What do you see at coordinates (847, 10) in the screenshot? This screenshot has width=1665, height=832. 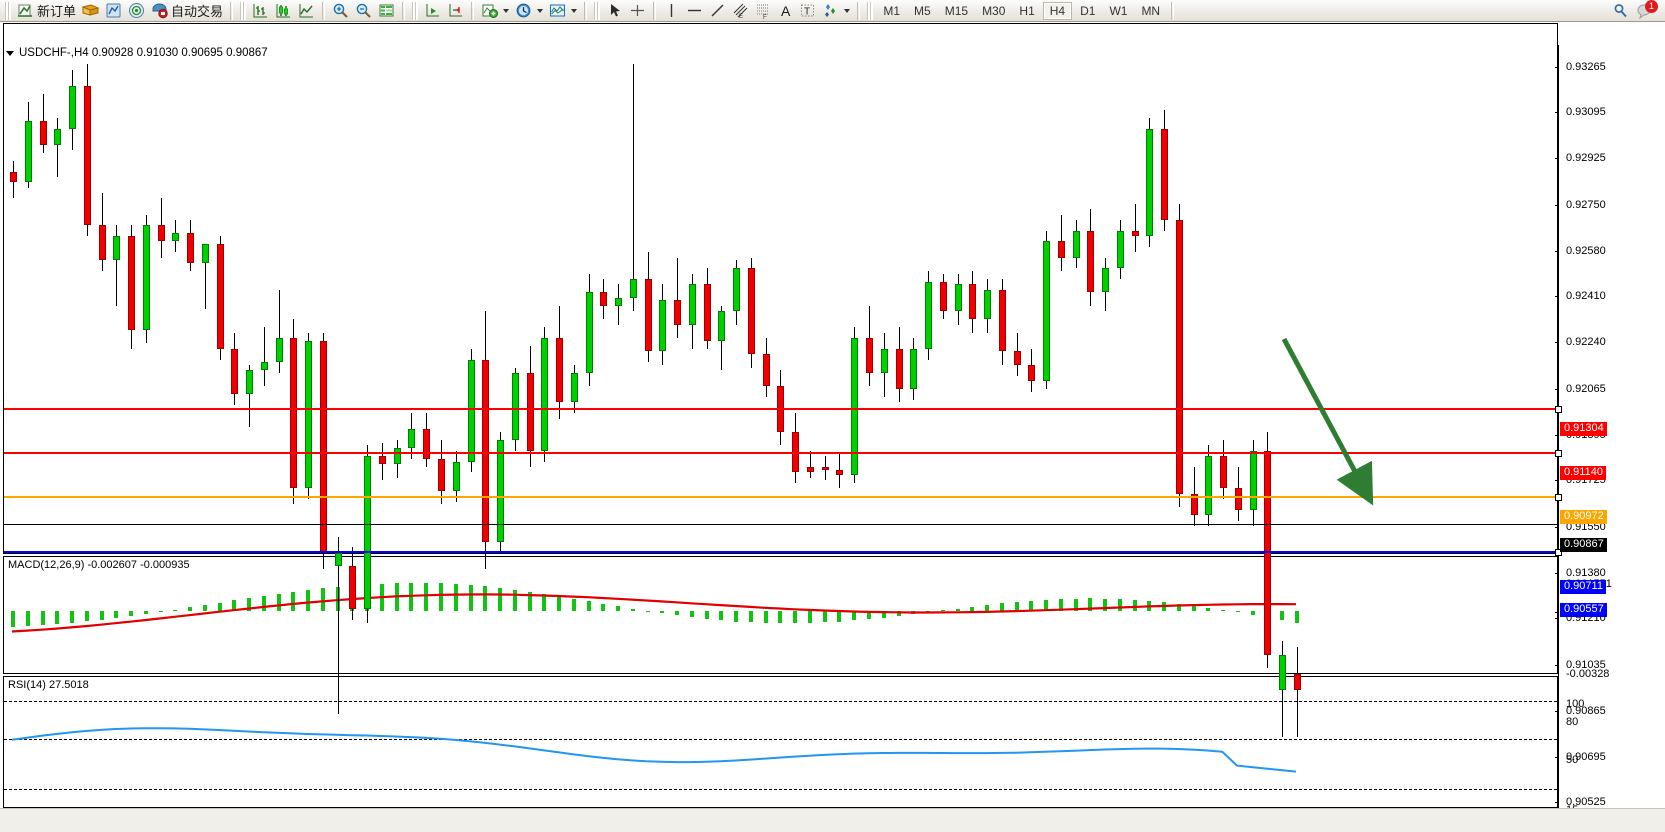 I see `shapes-caret-icon` at bounding box center [847, 10].